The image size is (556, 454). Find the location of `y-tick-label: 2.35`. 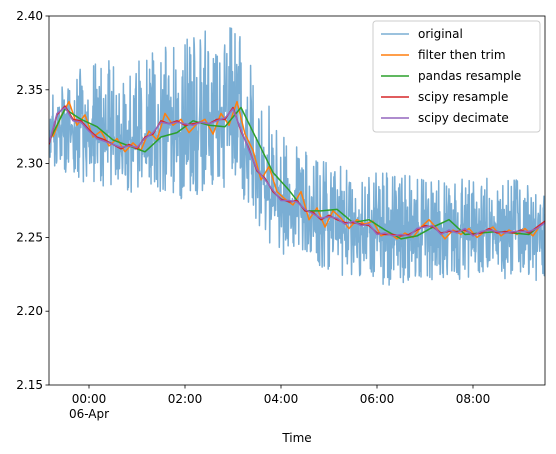

y-tick-label: 2.35 is located at coordinates (29, 90).